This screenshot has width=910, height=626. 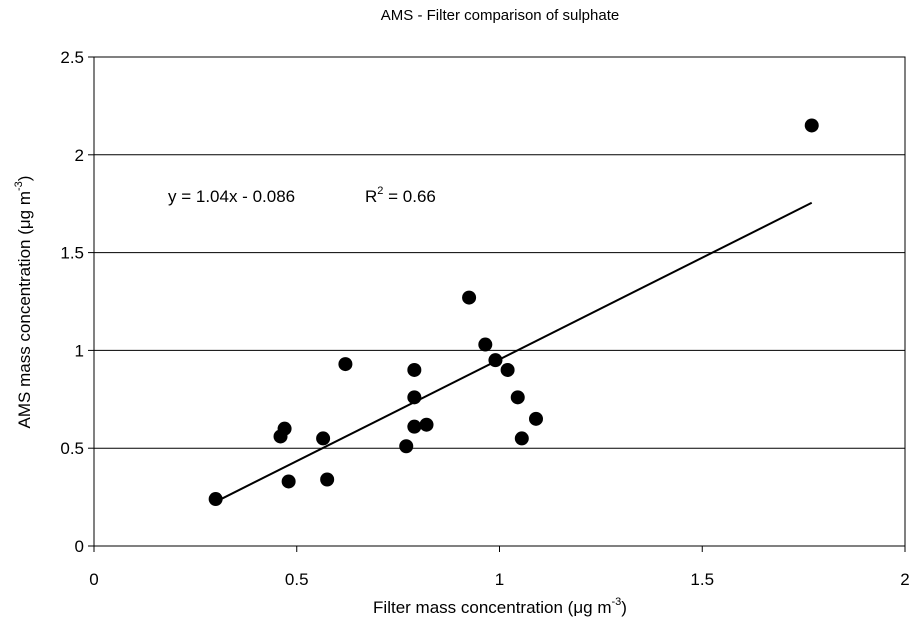 I want to click on chart-title: AMS - Filter comparison of sulphate, so click(x=500, y=15).